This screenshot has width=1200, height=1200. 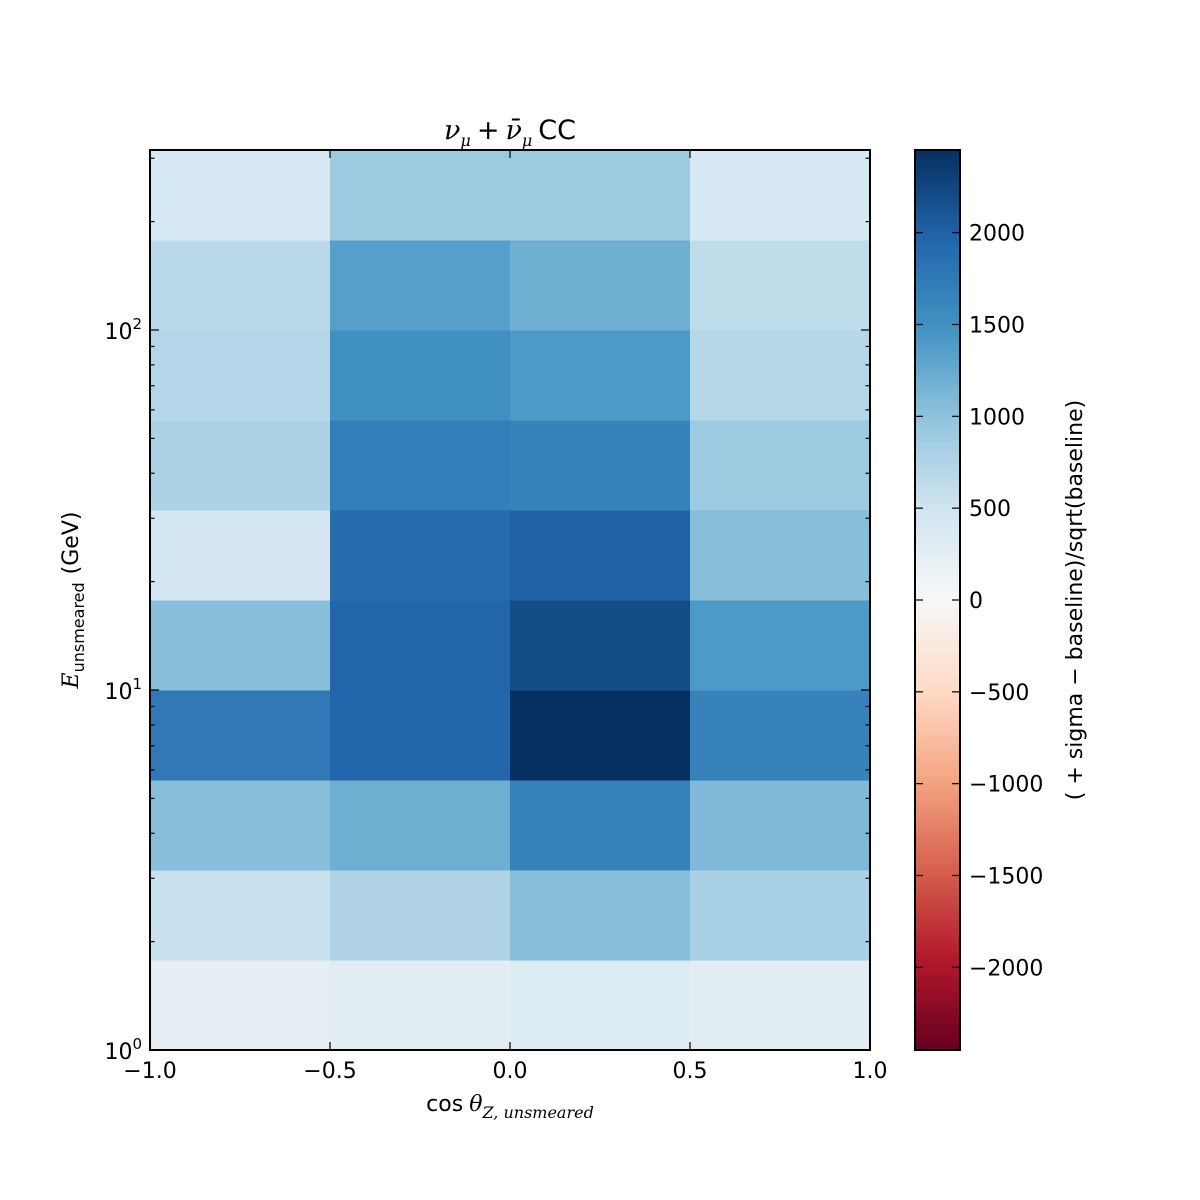 I want to click on y-tick-labels: 10⁰ 10¹ 10², so click(x=123, y=690).